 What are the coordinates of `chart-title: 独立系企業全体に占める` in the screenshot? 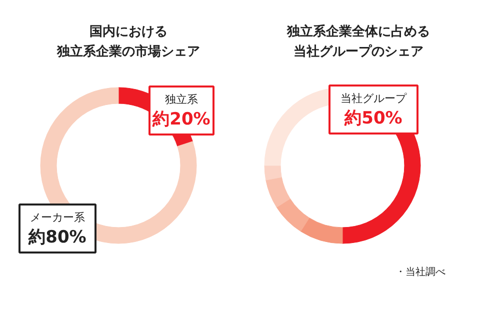 It's located at (358, 32).